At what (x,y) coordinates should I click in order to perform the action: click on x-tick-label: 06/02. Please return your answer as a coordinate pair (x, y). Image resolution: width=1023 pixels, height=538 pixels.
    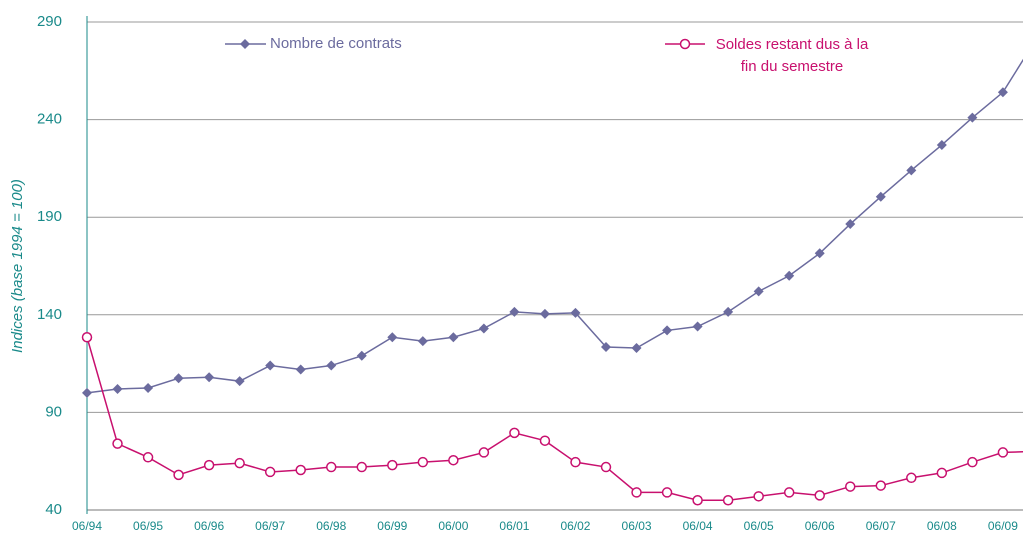
    Looking at the image, I should click on (575, 526).